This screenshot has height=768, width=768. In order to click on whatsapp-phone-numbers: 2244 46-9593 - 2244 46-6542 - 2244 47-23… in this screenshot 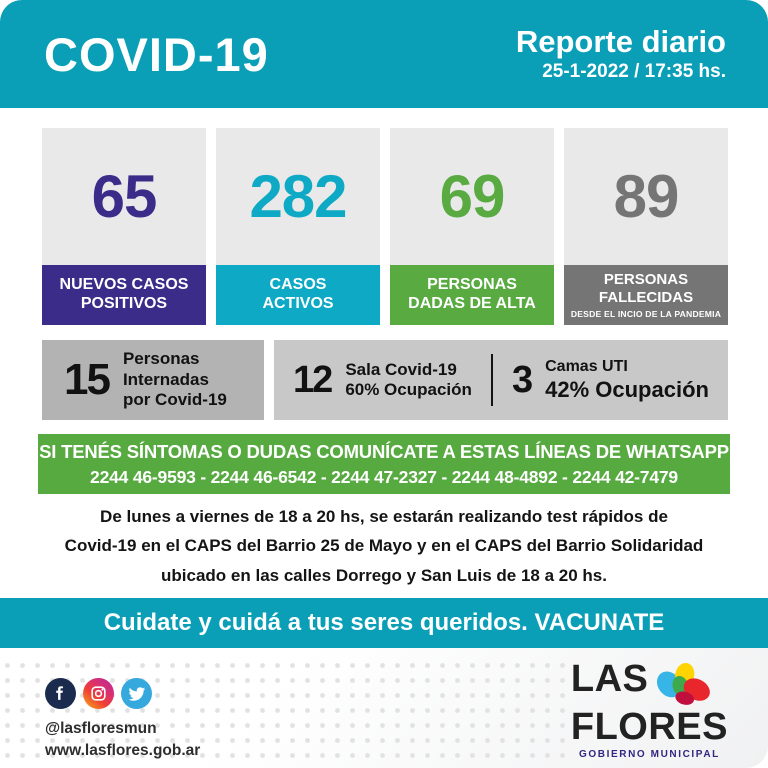, I will do `click(384, 476)`.